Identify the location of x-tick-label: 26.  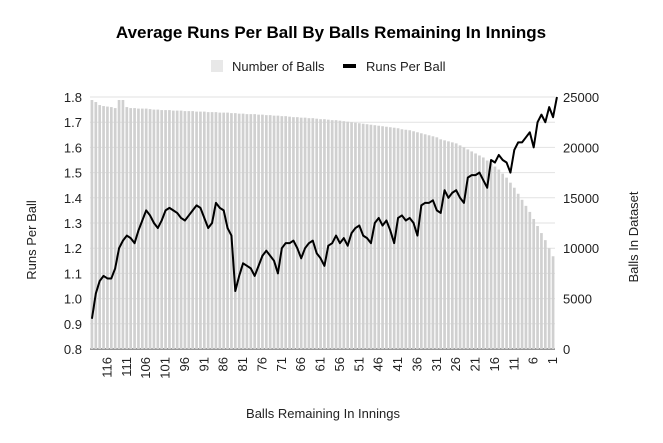
(455, 364).